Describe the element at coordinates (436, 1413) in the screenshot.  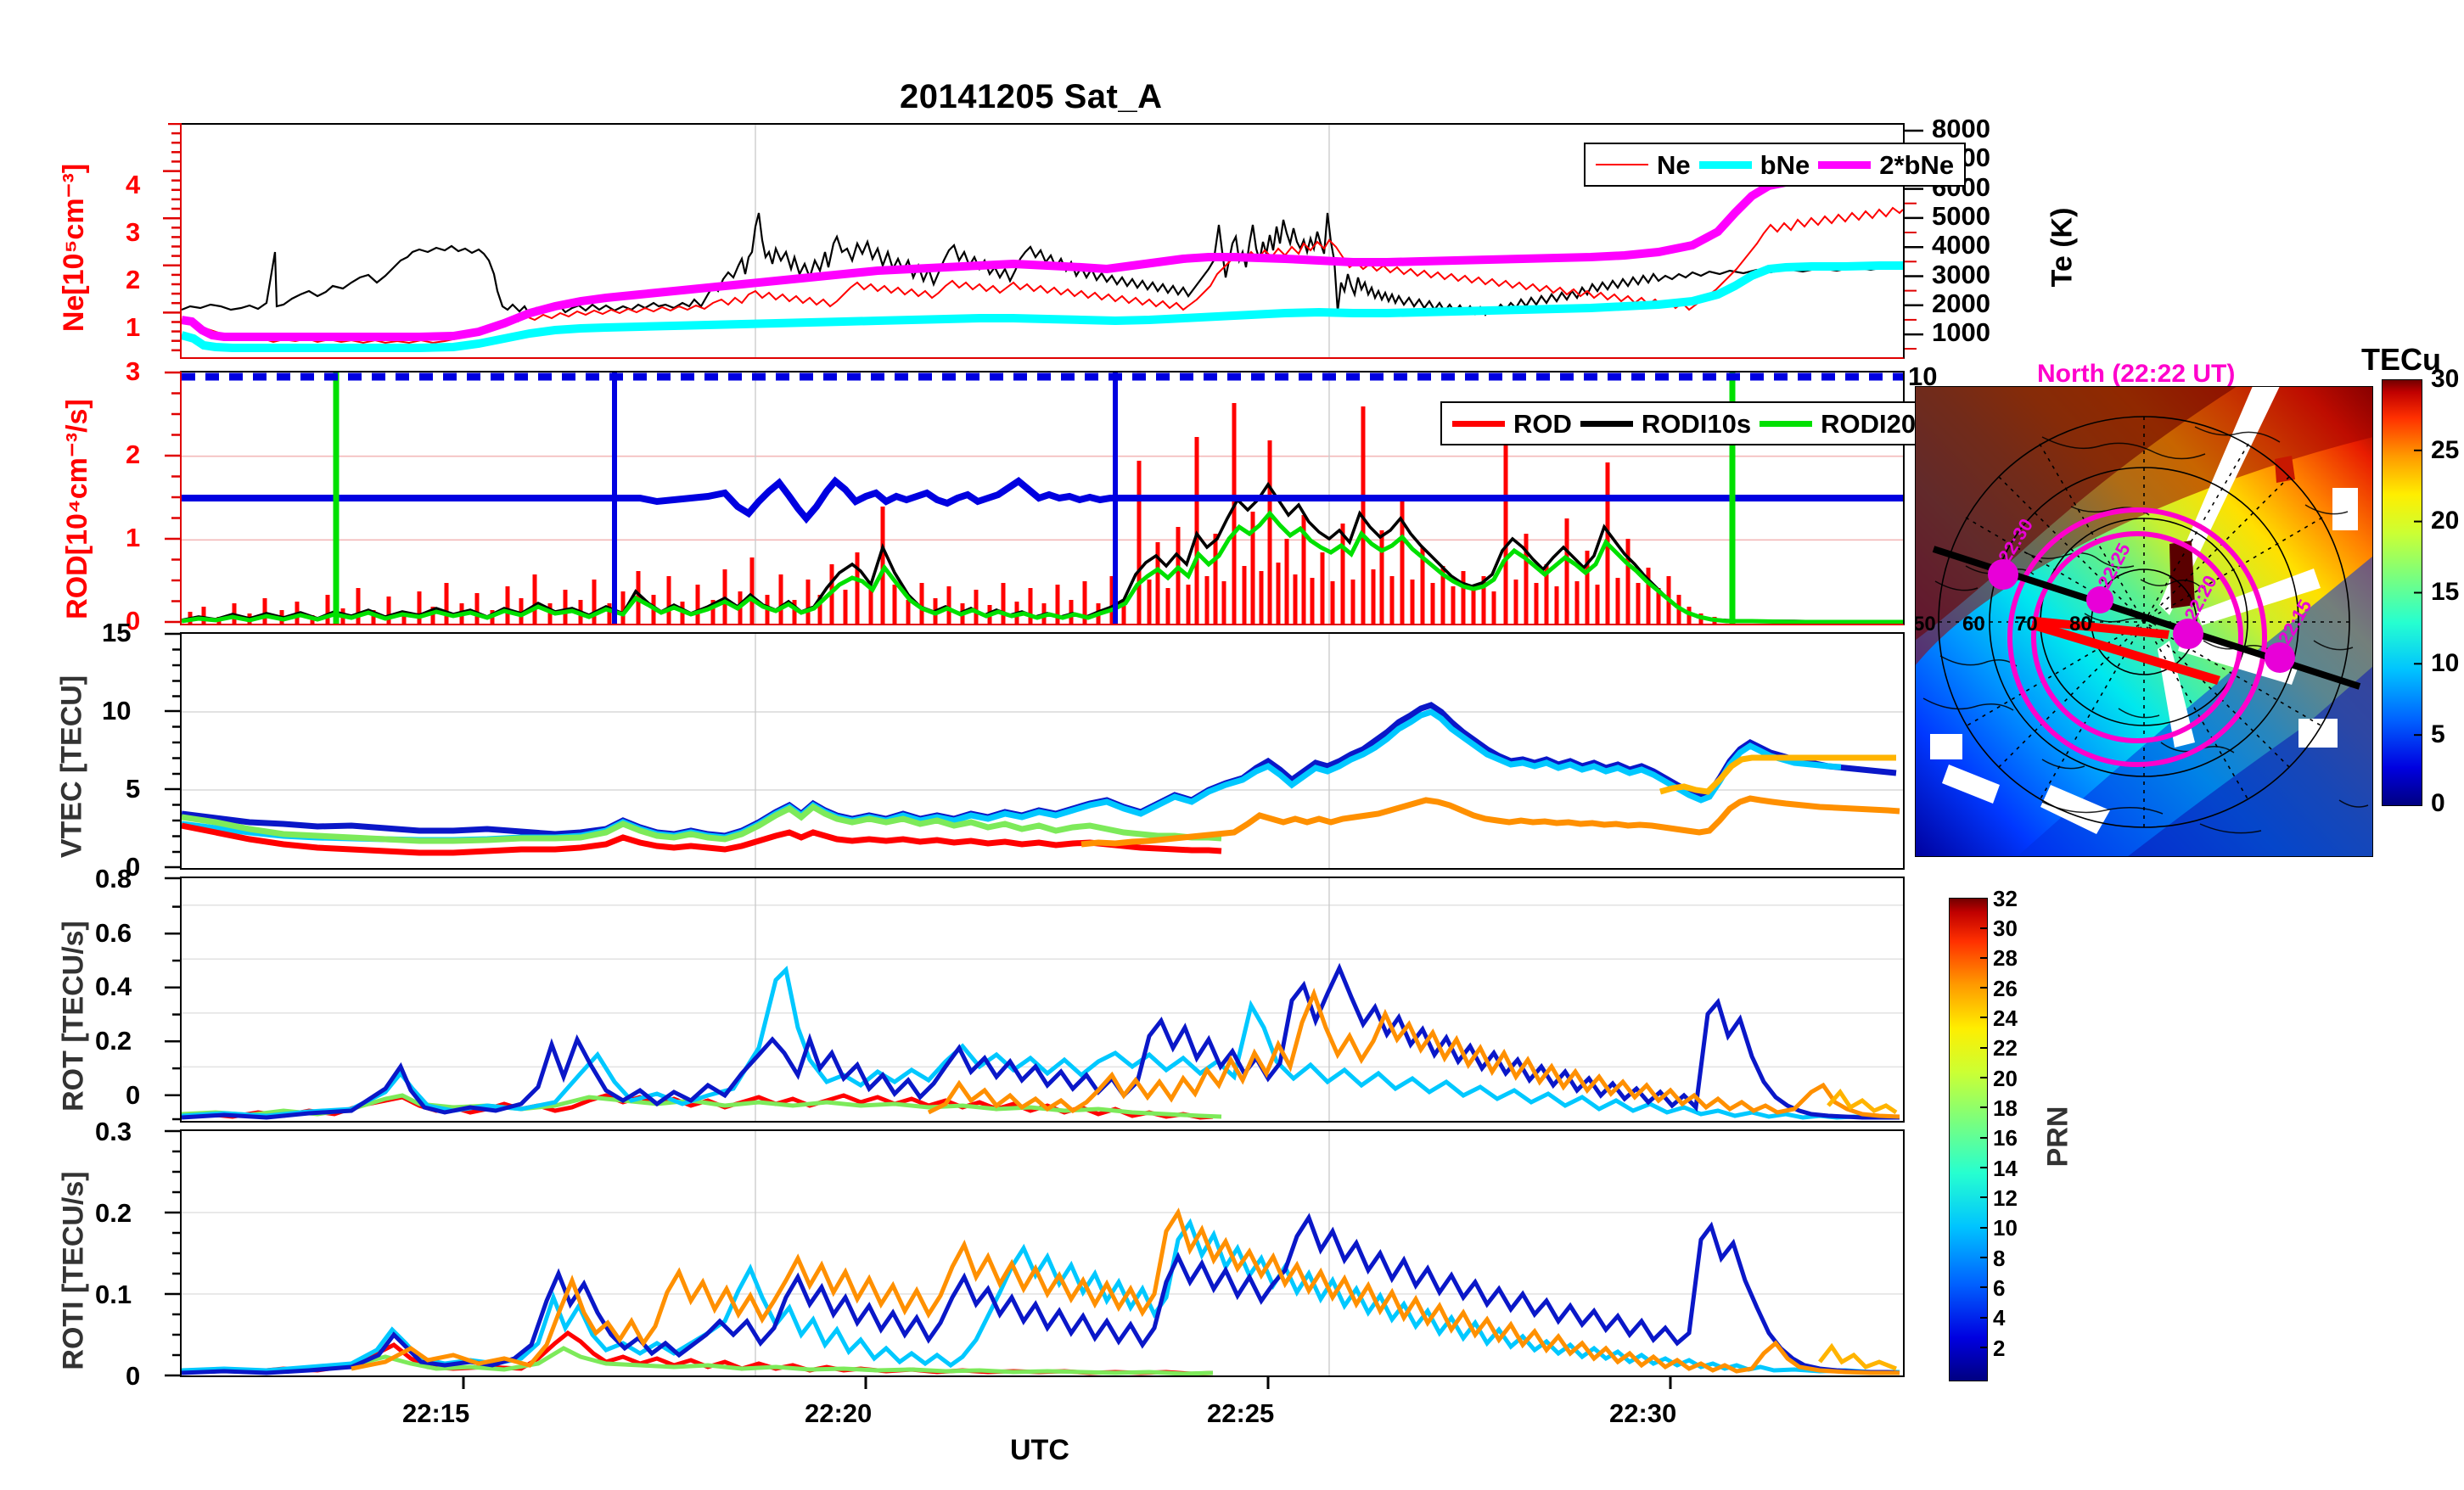
I see `xaxis-tick-2215: 22:15` at that location.